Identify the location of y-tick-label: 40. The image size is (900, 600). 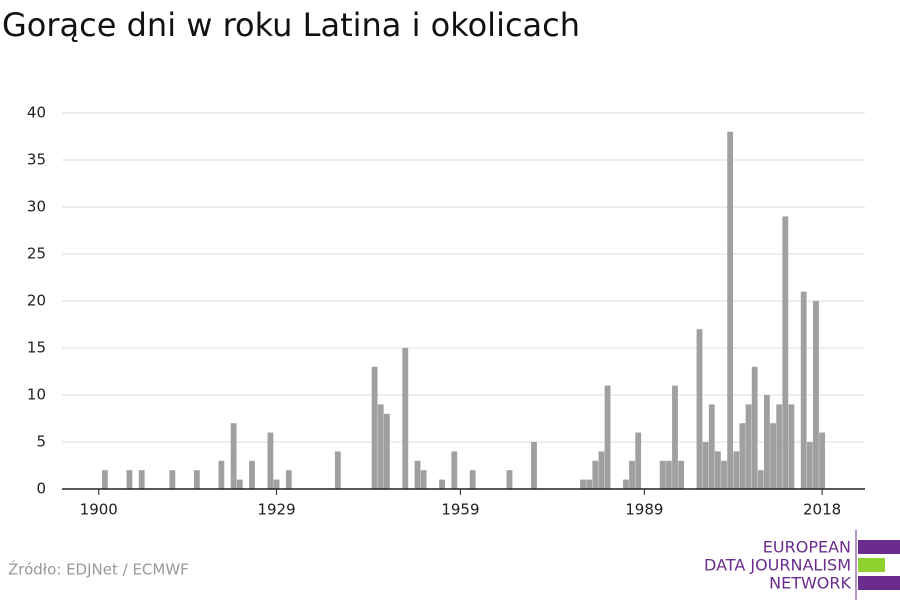
(36, 113).